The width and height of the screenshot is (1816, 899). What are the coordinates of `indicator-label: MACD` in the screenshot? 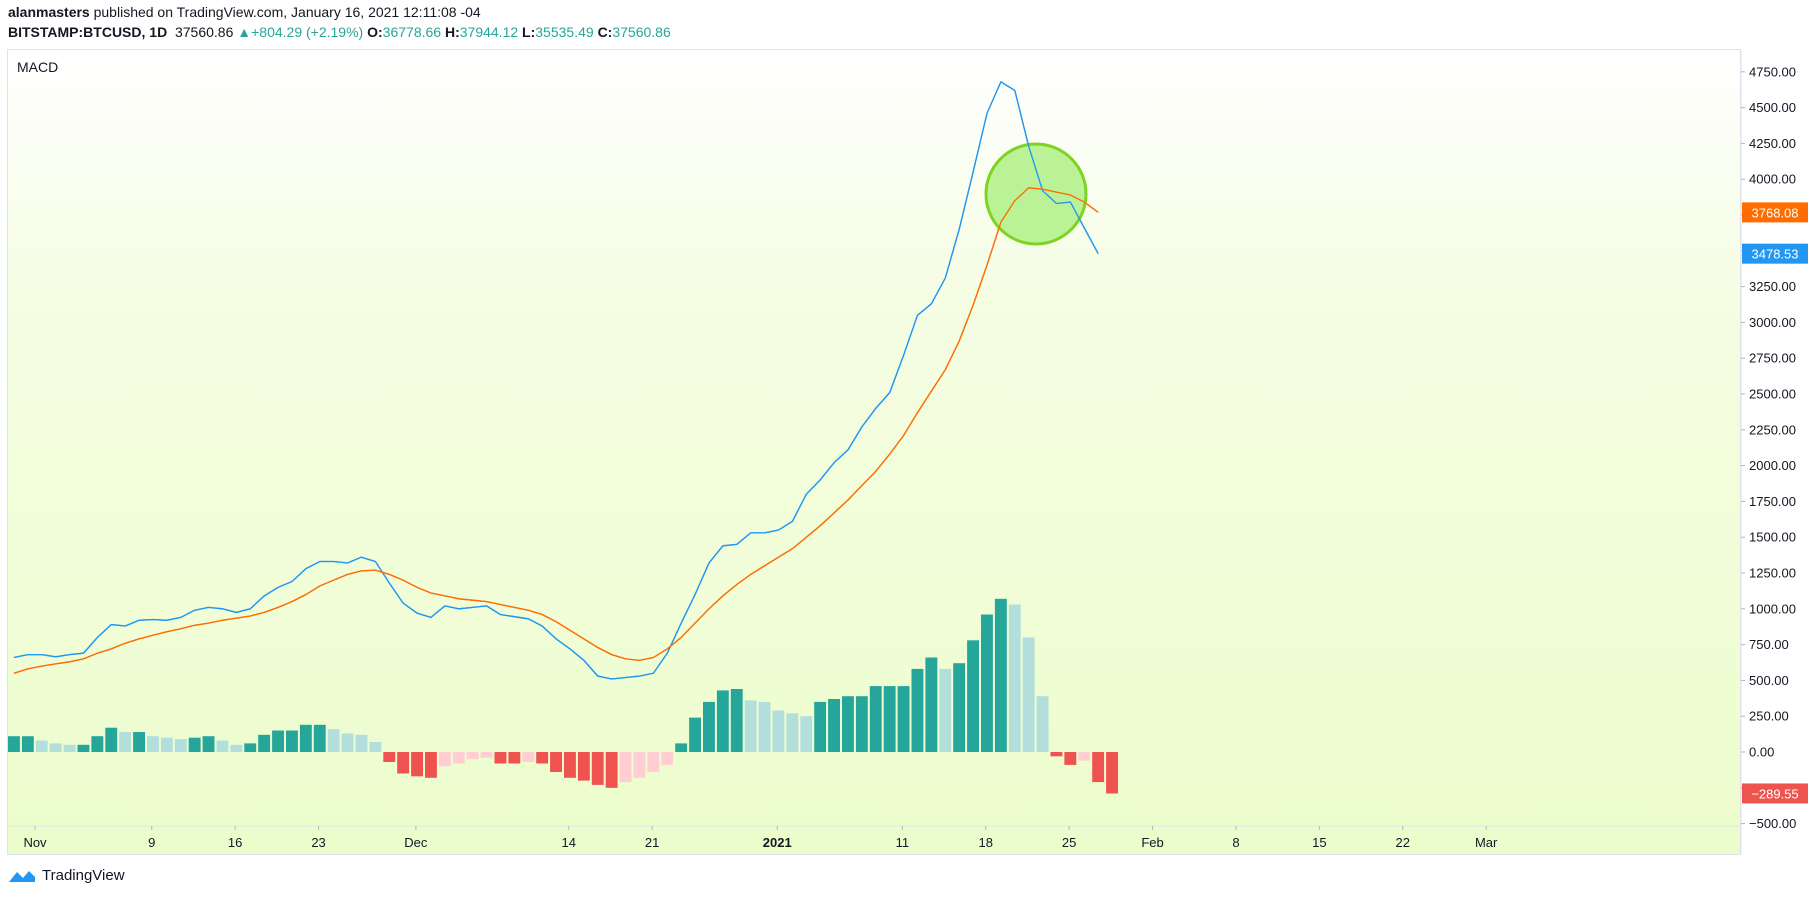 It's located at (37, 67).